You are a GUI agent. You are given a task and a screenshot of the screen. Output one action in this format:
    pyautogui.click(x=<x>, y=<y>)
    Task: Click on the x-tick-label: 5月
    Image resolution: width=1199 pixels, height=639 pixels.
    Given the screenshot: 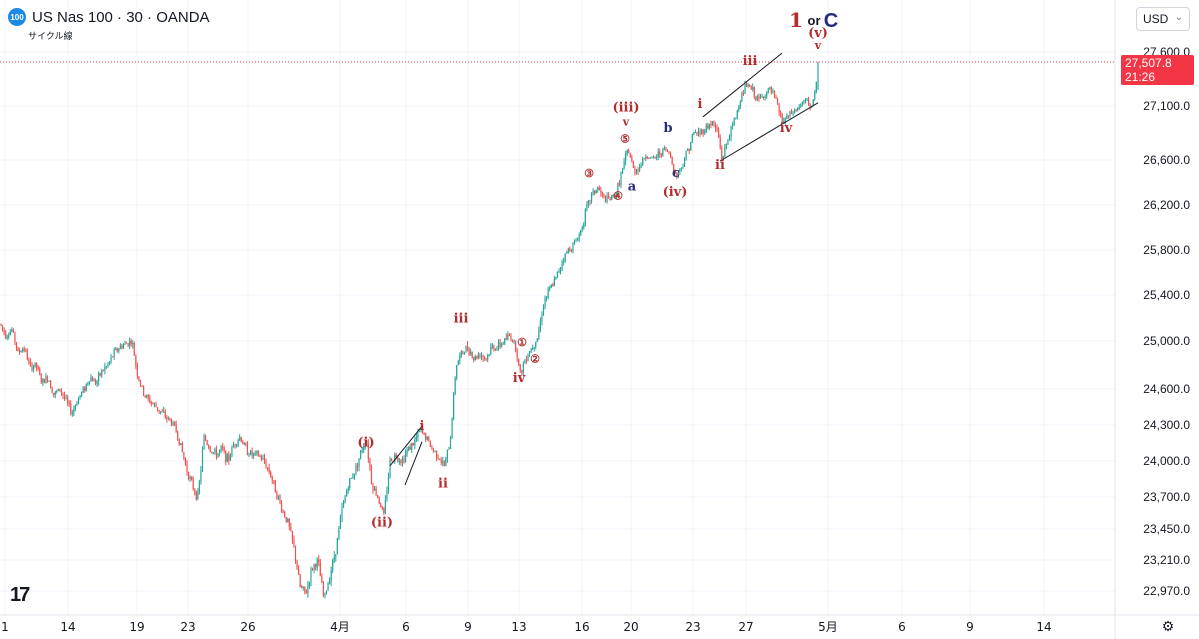 What is the action you would take?
    pyautogui.click(x=828, y=627)
    